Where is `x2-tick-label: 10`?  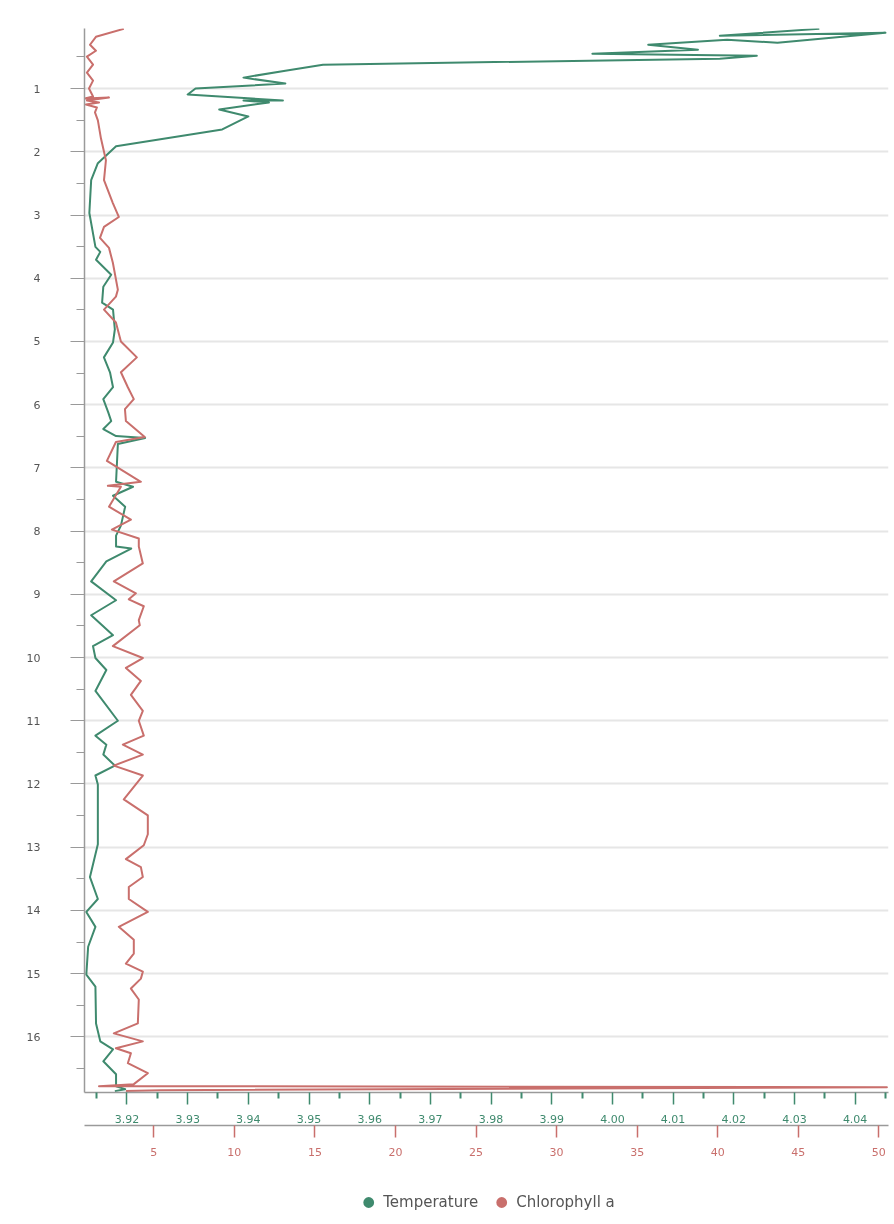 x2-tick-label: 10 is located at coordinates (234, 1152).